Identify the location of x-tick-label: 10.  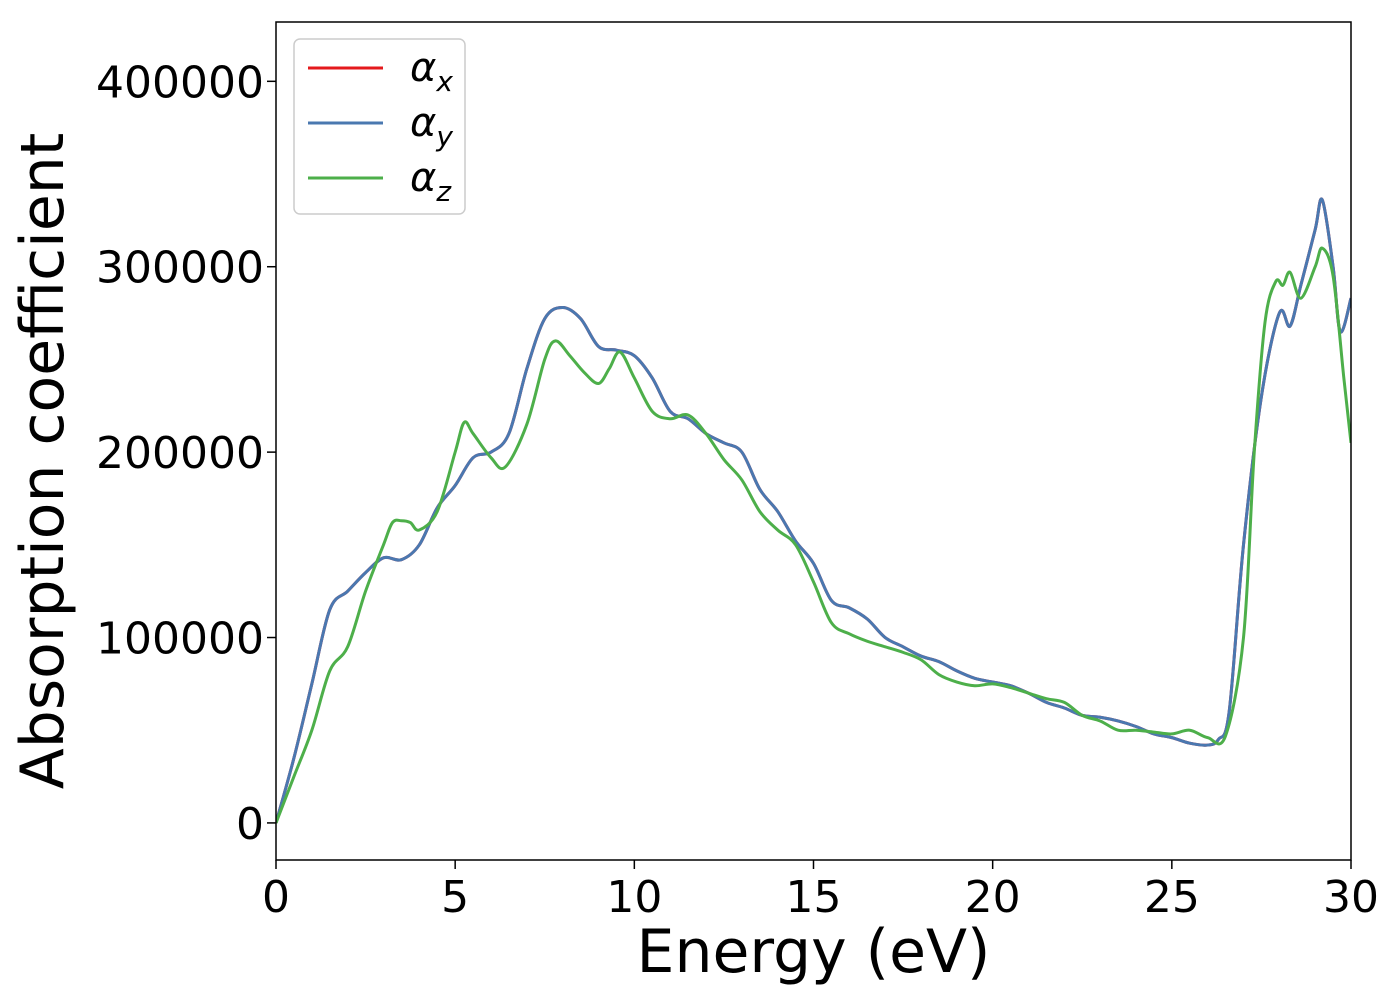
(634, 897).